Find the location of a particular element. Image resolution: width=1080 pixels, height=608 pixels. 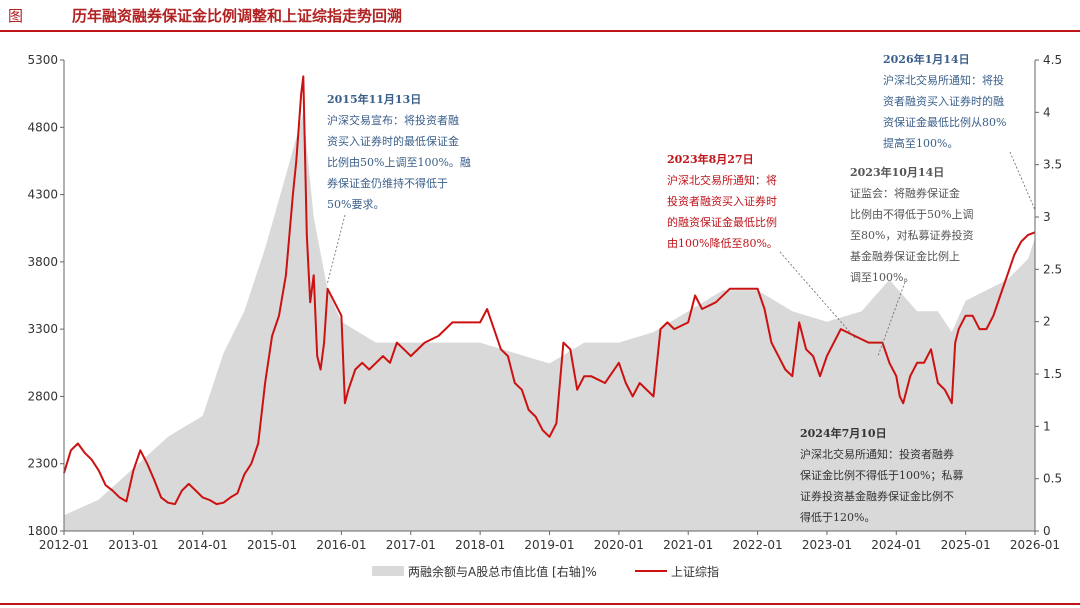

y-right-tick-label: 2 is located at coordinates (1047, 322).